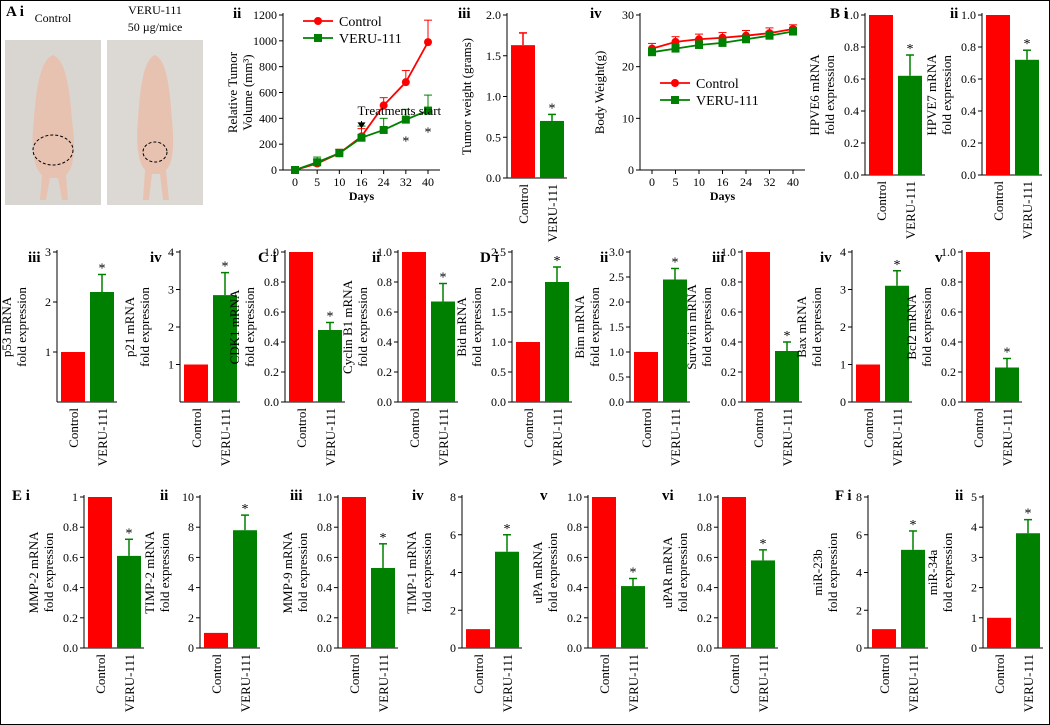 This screenshot has height=725, width=1050. I want to click on x-tick-label: 10, so click(339, 182).